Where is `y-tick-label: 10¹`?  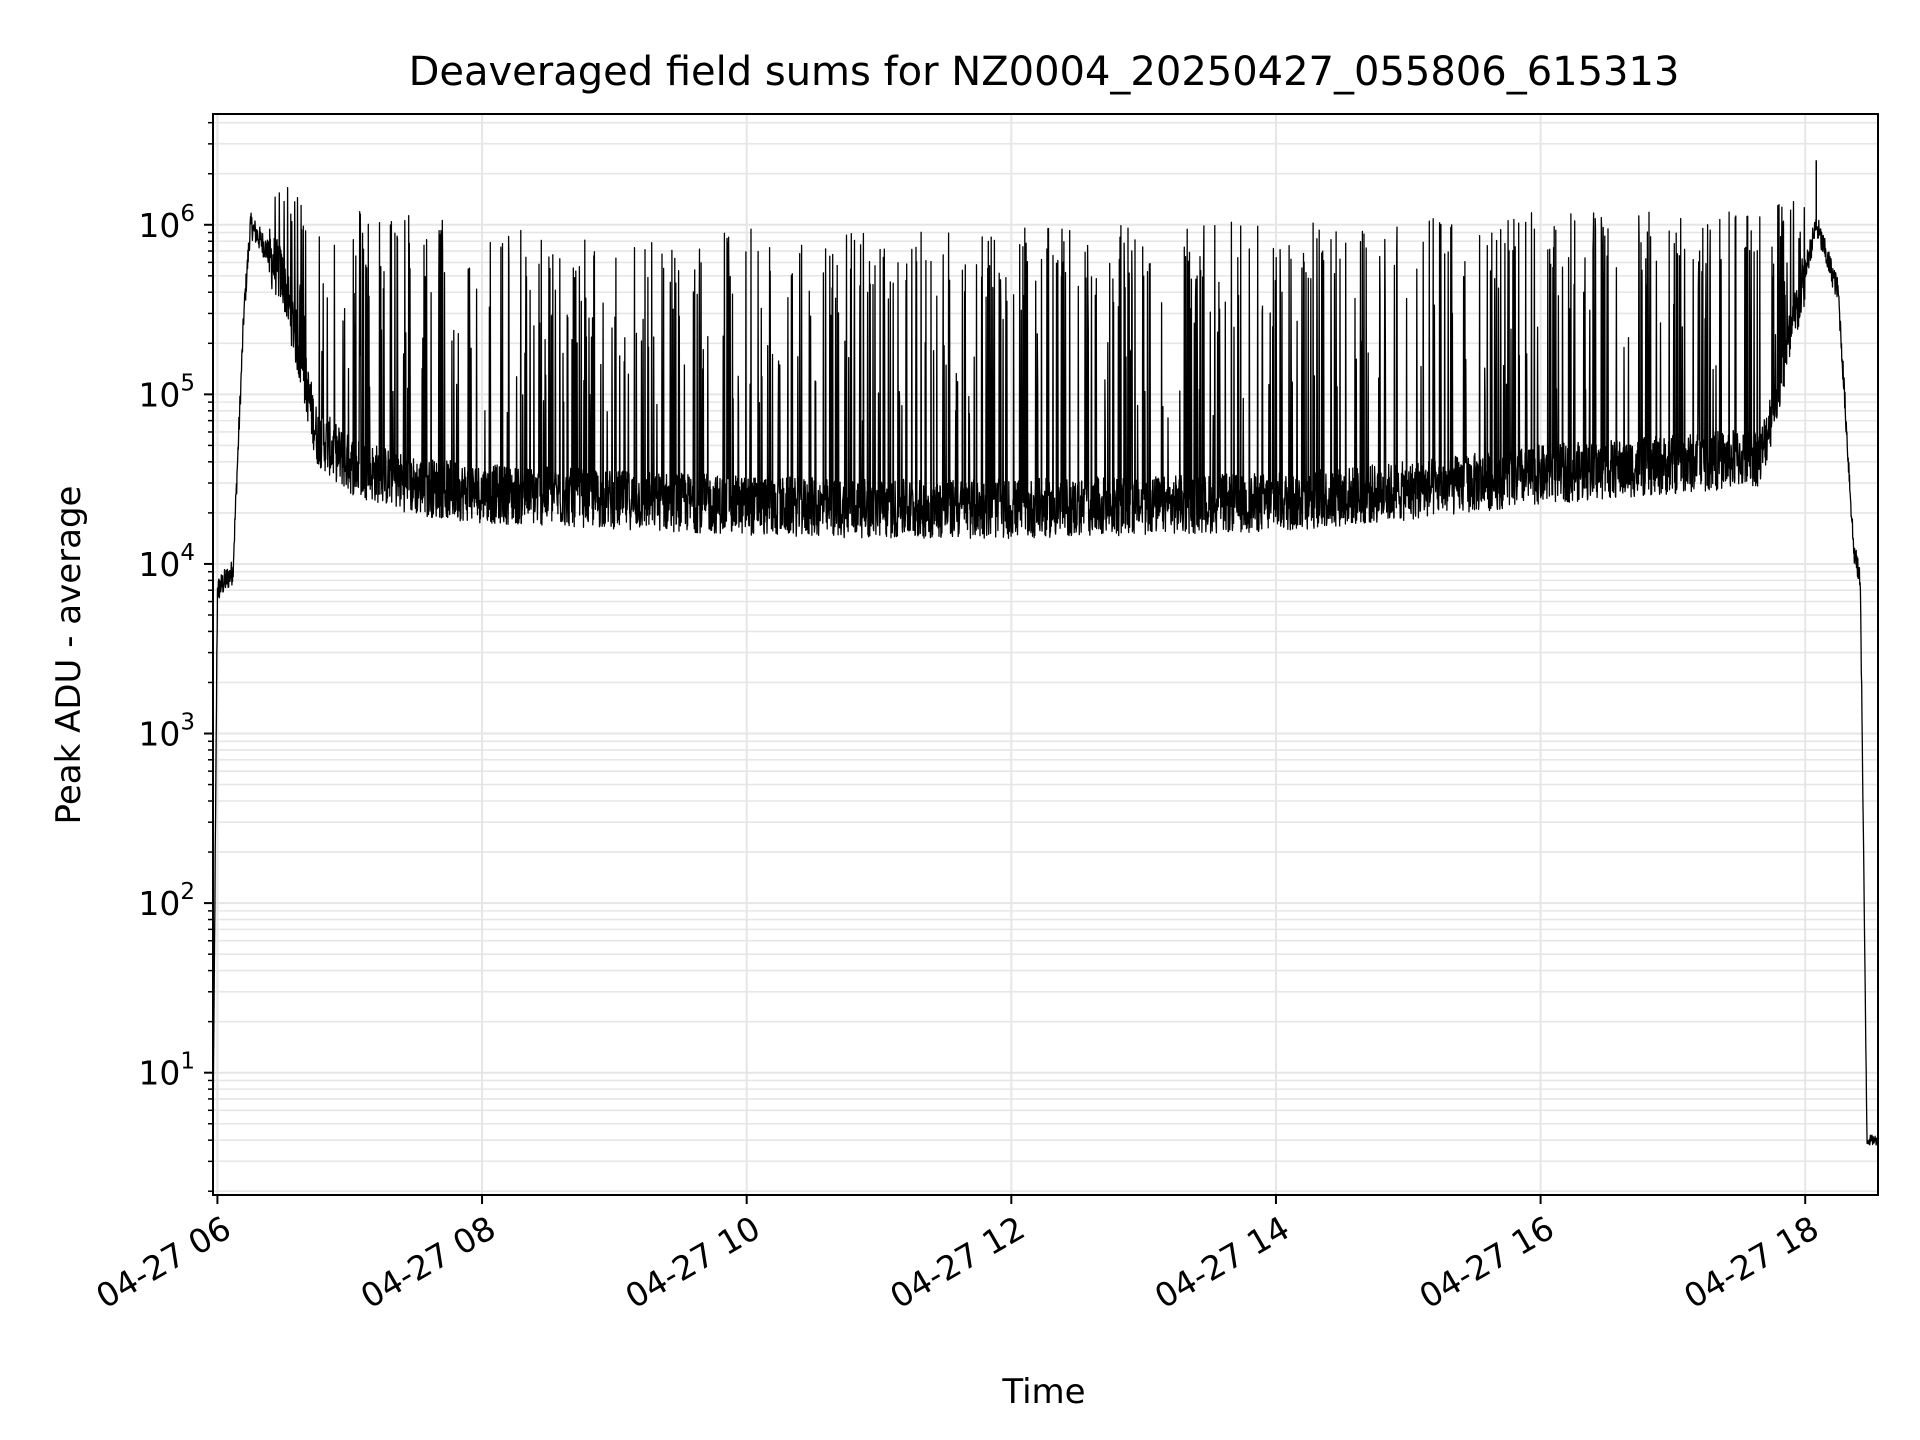 y-tick-label: 10¹ is located at coordinates (166, 1071).